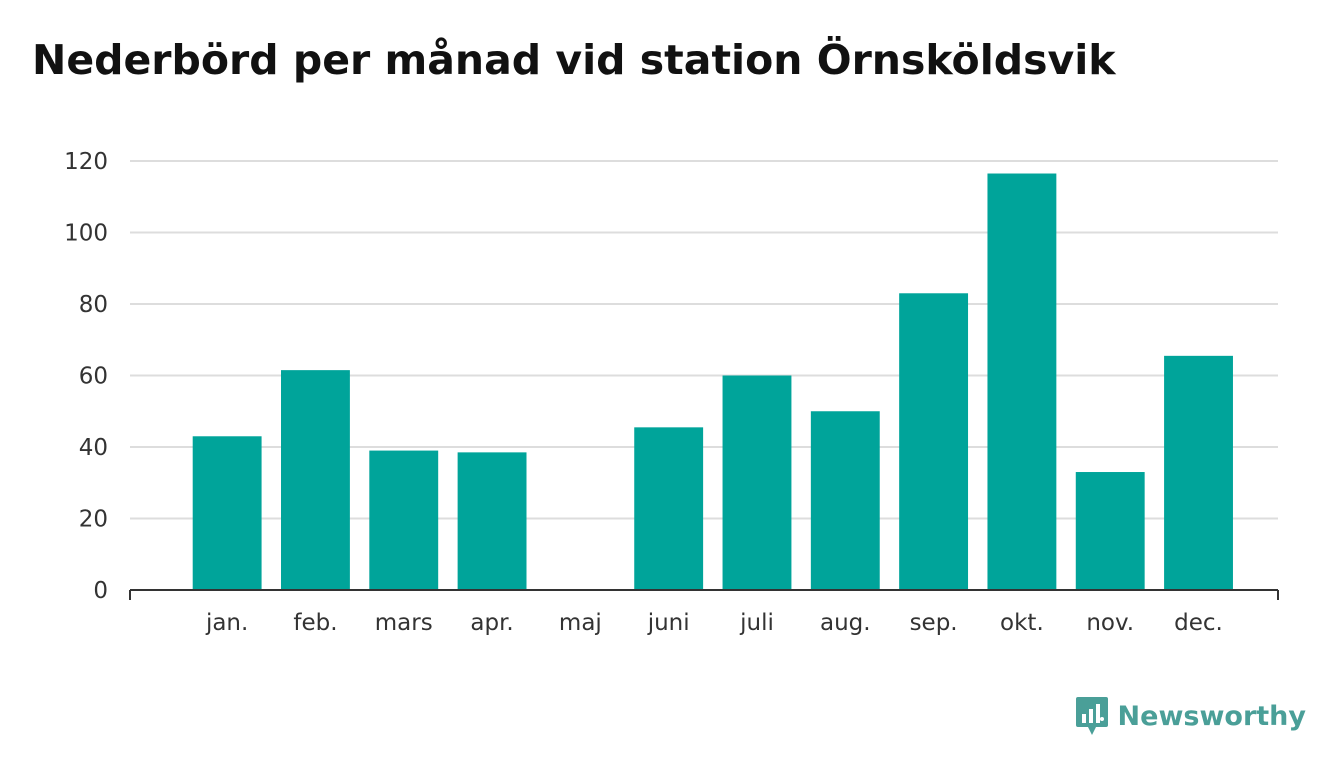 The height and width of the screenshot is (771, 1340). Describe the element at coordinates (93, 377) in the screenshot. I see `y-tick-label: 60` at that location.